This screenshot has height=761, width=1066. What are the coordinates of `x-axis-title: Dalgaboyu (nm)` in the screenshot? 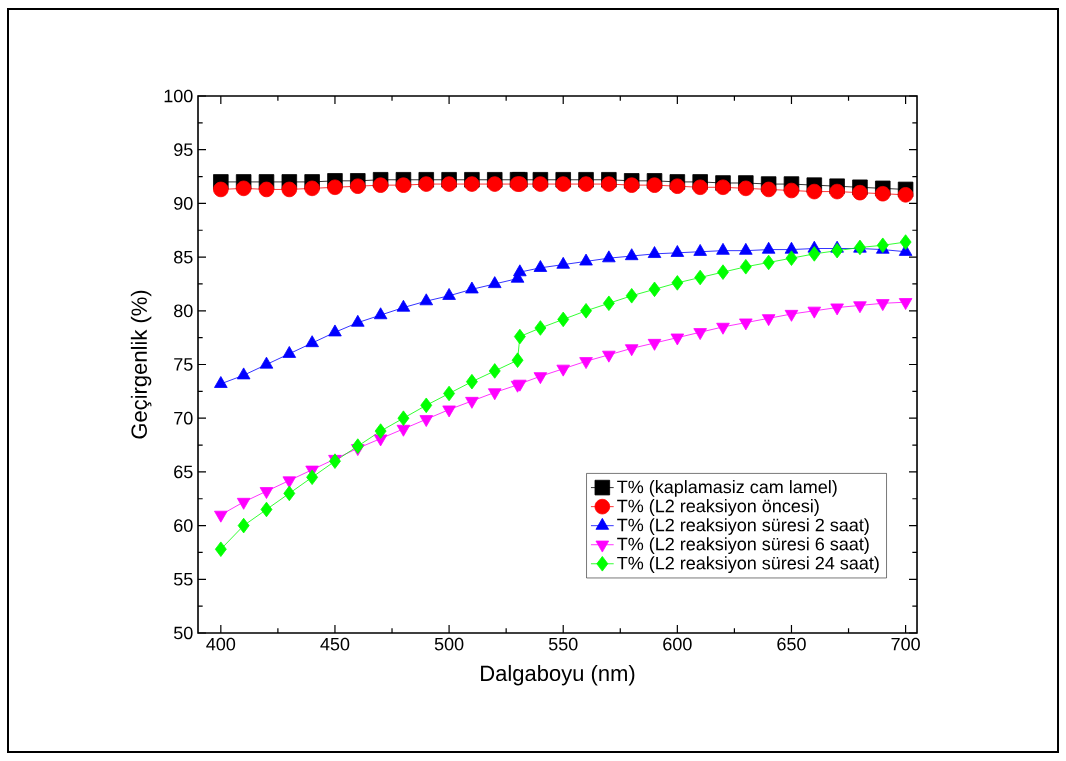 It's located at (558, 675).